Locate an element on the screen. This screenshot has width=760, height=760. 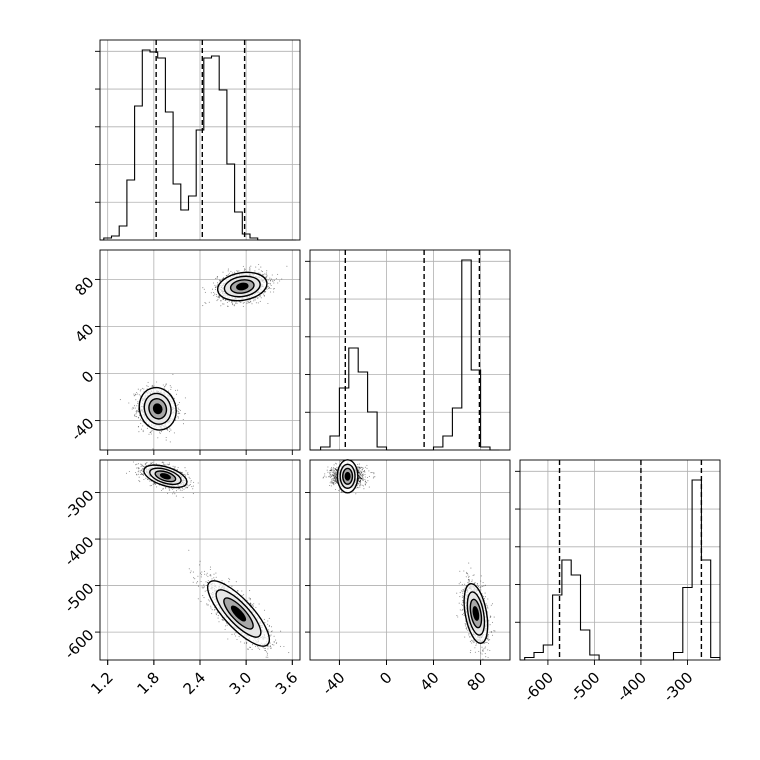
y-tick-label: -600 is located at coordinates (79, 644).